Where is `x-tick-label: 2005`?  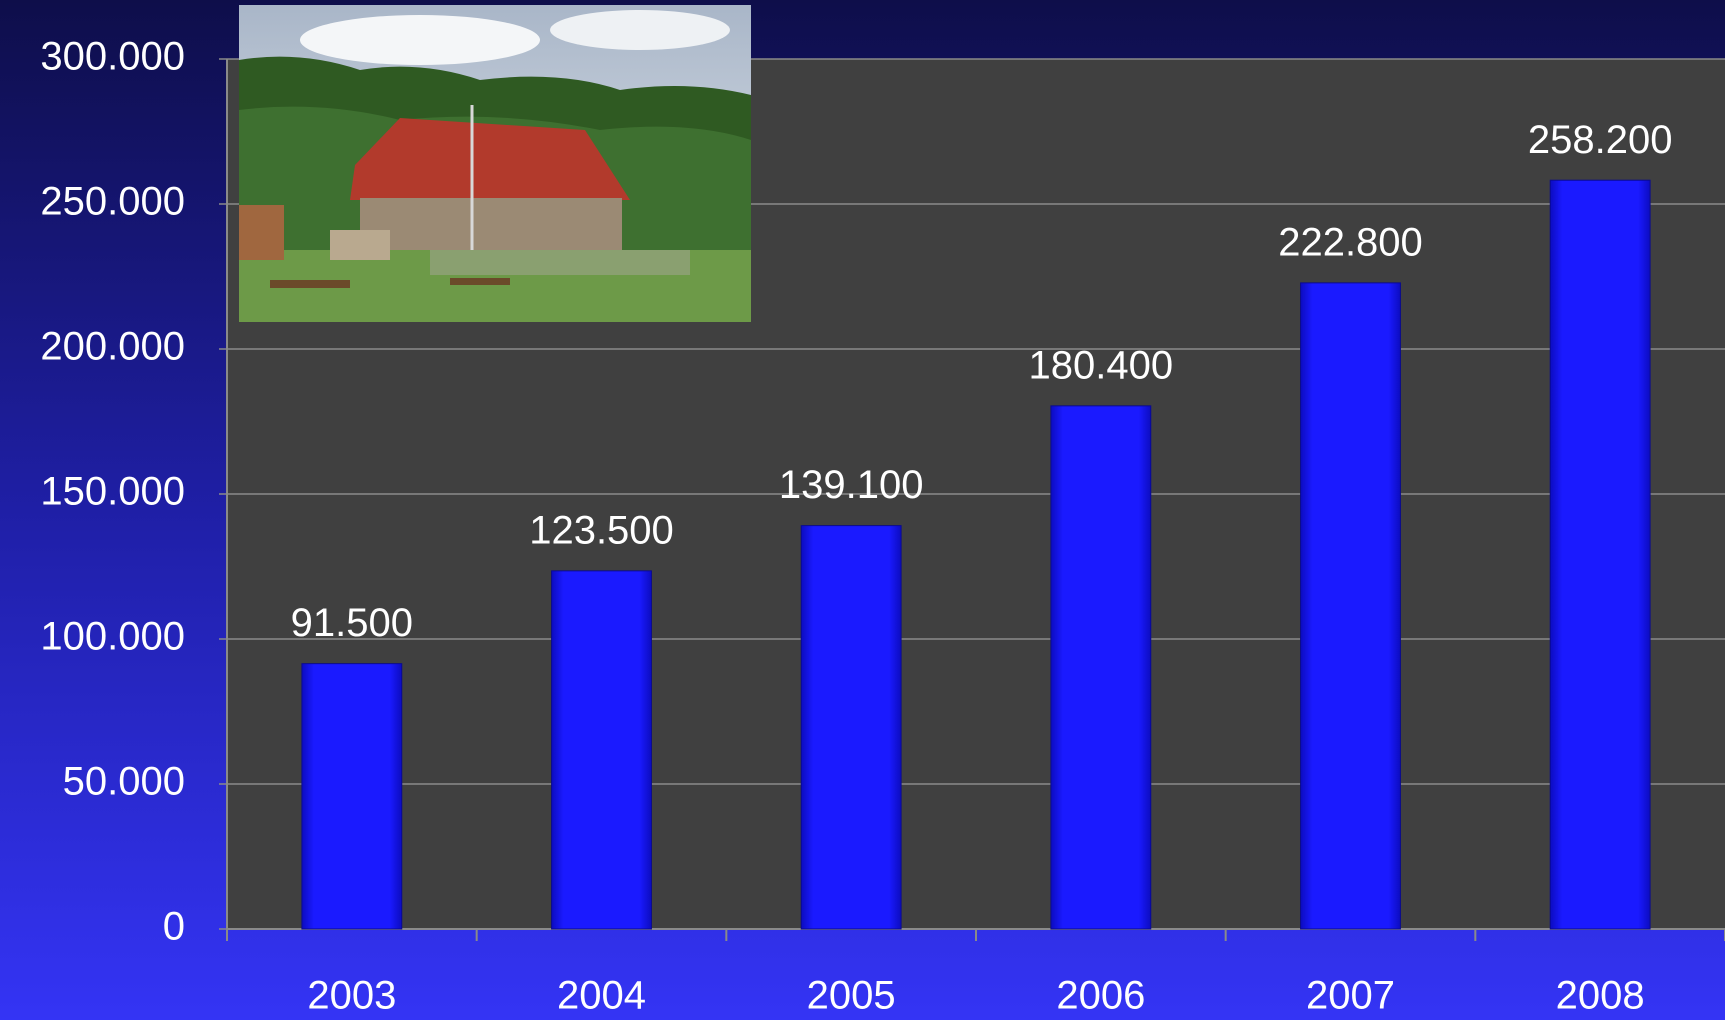
x-tick-label: 2005 is located at coordinates (851, 996).